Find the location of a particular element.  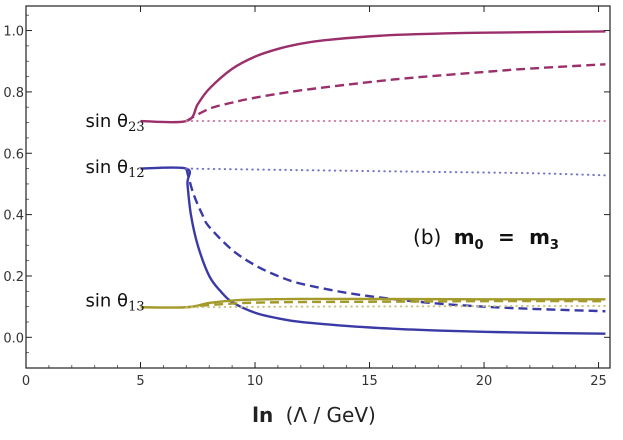

x-axis-label: ln (Λ / GeV) is located at coordinates (314, 415).